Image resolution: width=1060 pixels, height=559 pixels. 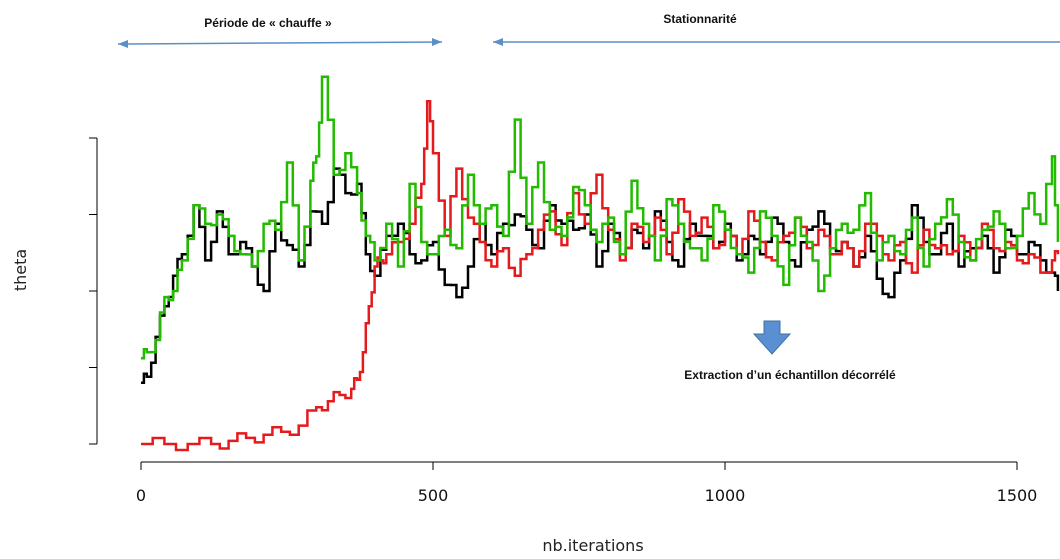 I want to click on warmup-arrow-right-head, so click(x=437, y=42).